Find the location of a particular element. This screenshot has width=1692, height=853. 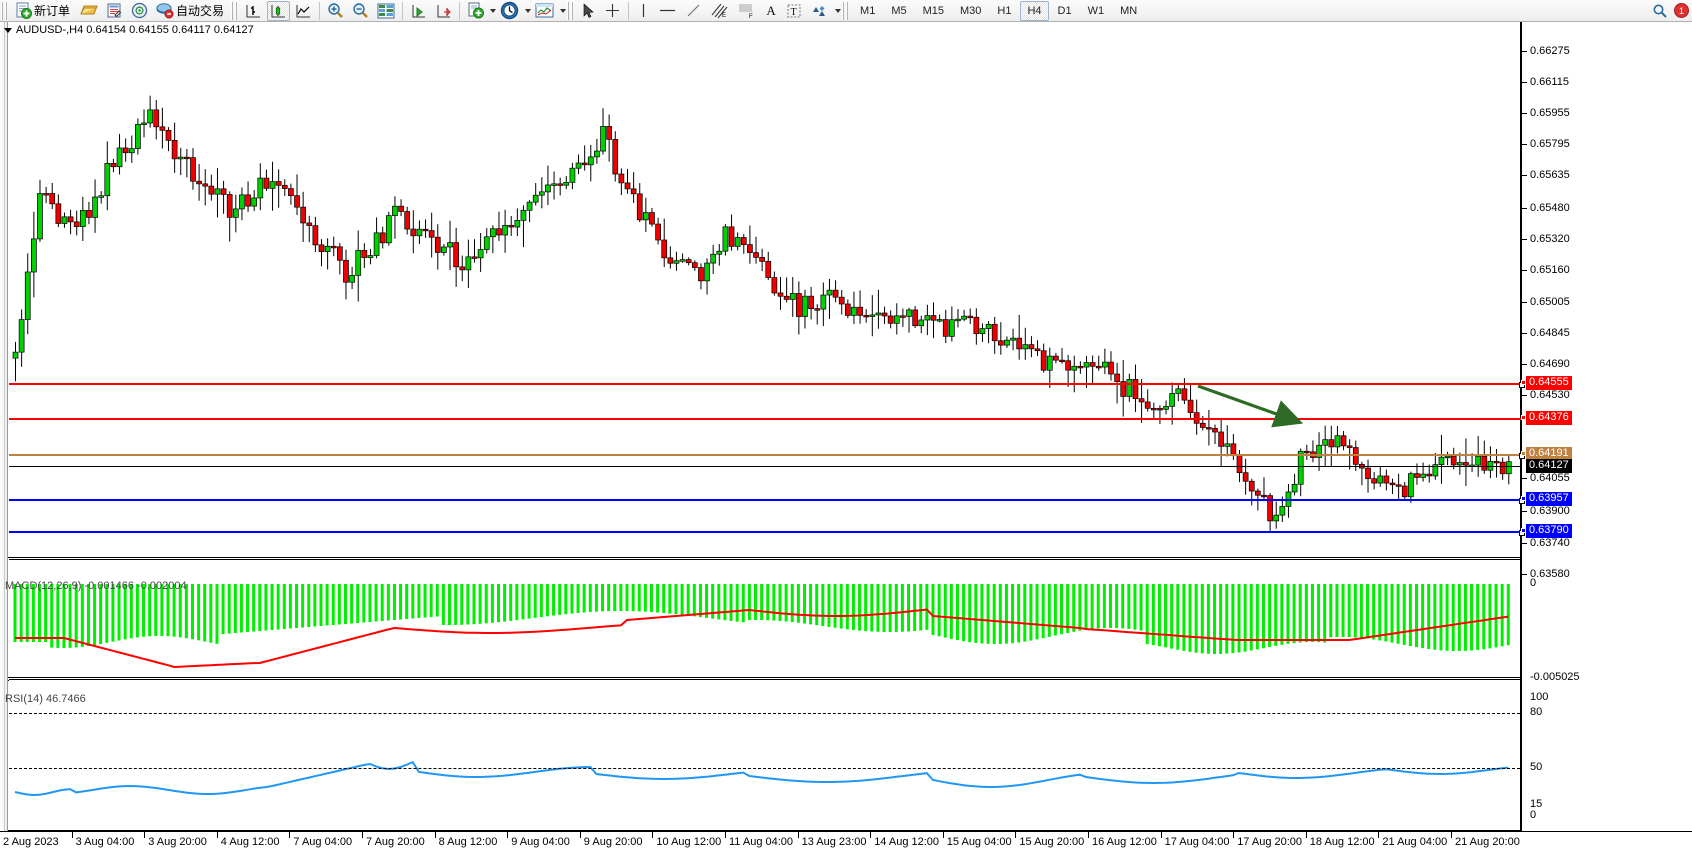

cursor-tool is located at coordinates (588, 11).